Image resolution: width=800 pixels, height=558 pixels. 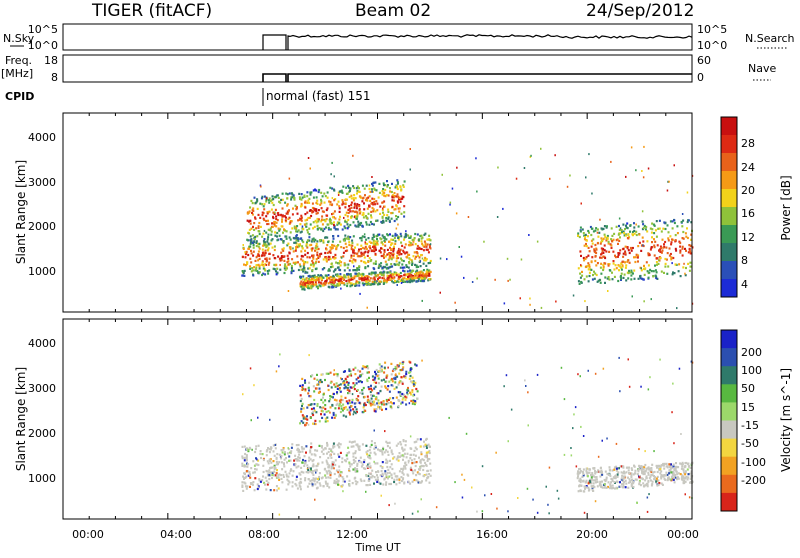 I want to click on velocity-colorbar-swatch, so click(x=729, y=448).